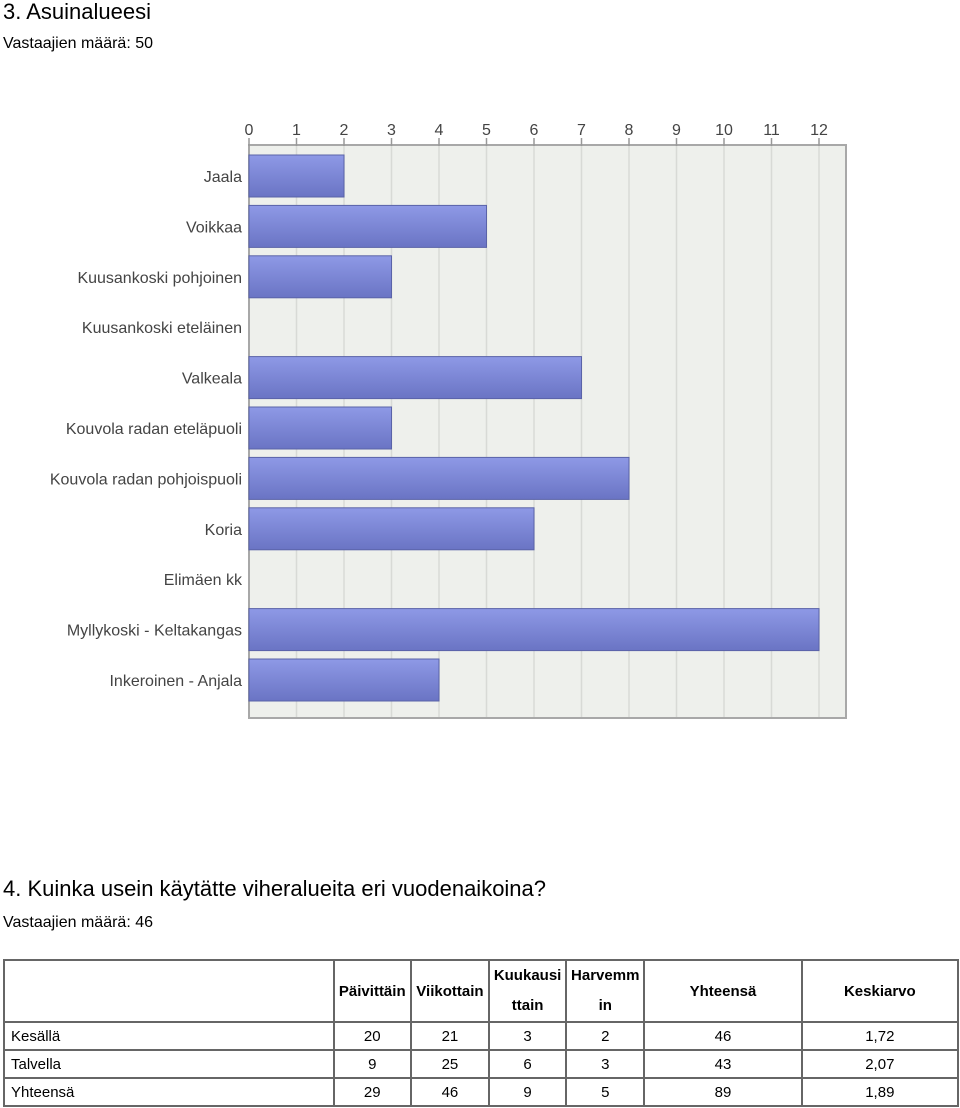 The width and height of the screenshot is (960, 1108). What do you see at coordinates (78, 922) in the screenshot?
I see `question-4-respondent-count: Vastaajien määrä: 46` at bounding box center [78, 922].